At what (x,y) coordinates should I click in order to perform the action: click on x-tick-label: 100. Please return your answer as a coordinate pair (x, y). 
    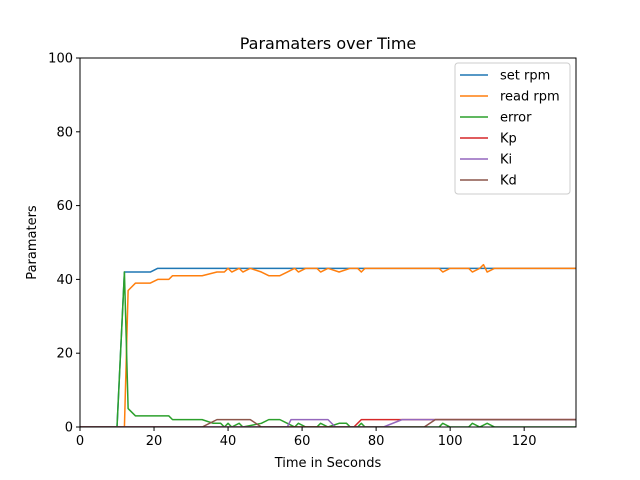
    Looking at the image, I should click on (450, 441).